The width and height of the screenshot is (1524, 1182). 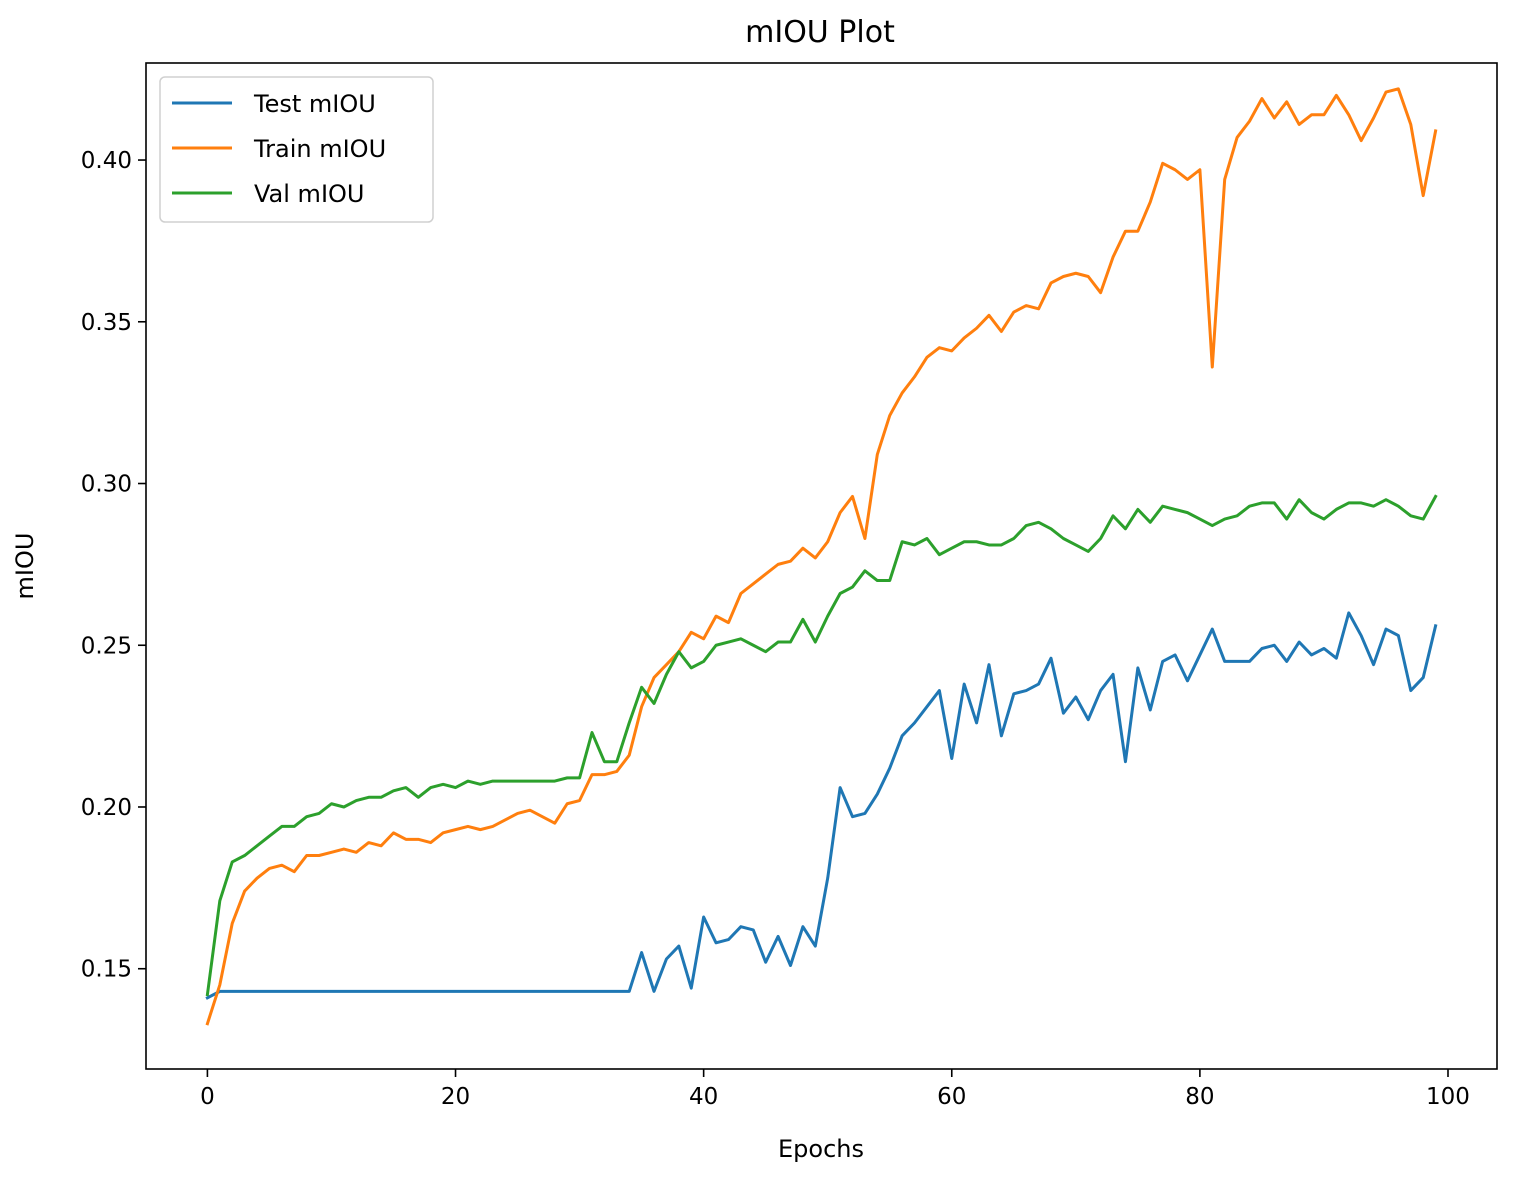 I want to click on x-tick-label: 0, so click(x=207, y=1097).